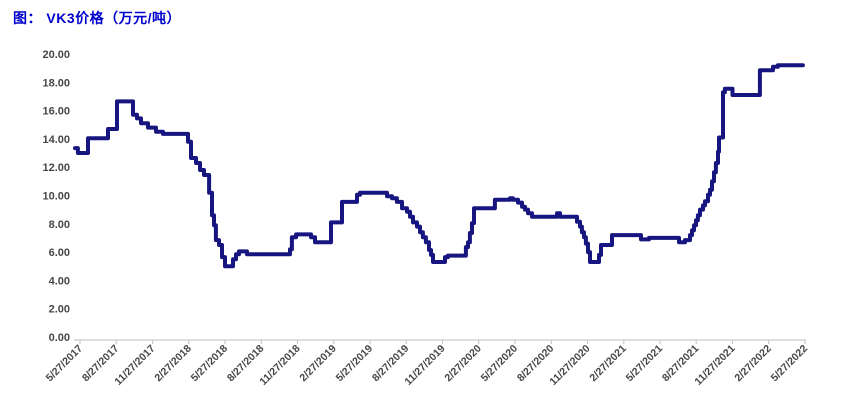 The width and height of the screenshot is (865, 413). I want to click on x-axis-tick-label: 2/27/2021, so click(608, 364).